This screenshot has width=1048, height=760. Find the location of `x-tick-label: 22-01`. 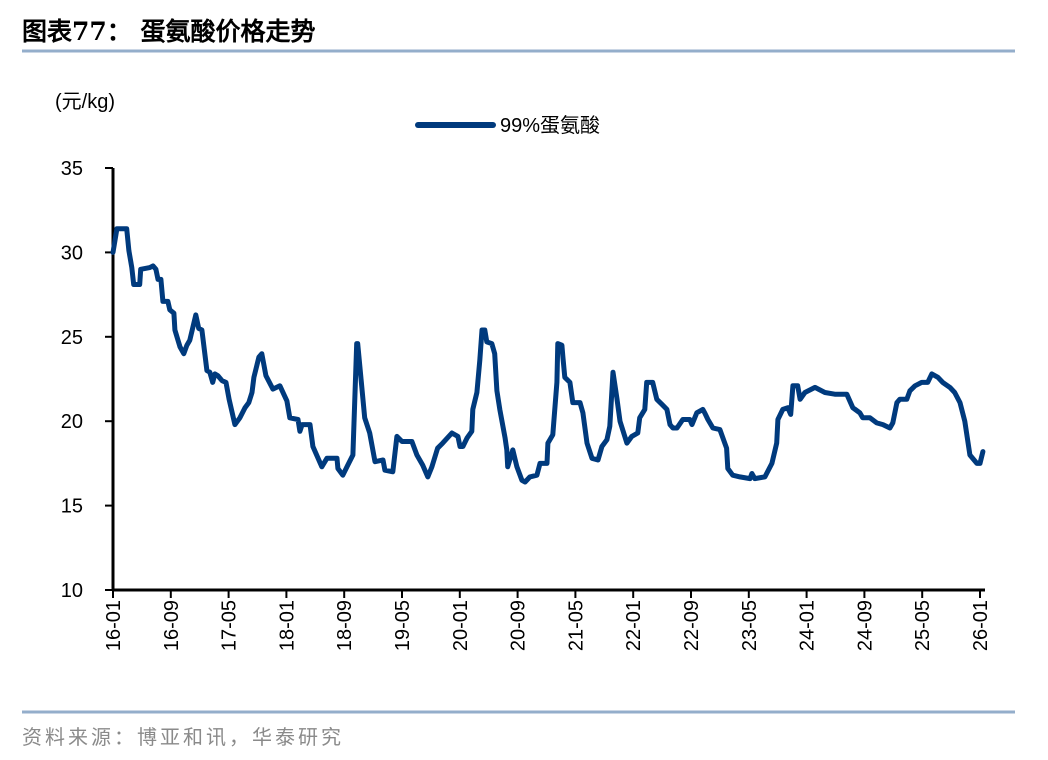

x-tick-label: 22-01 is located at coordinates (634, 625).